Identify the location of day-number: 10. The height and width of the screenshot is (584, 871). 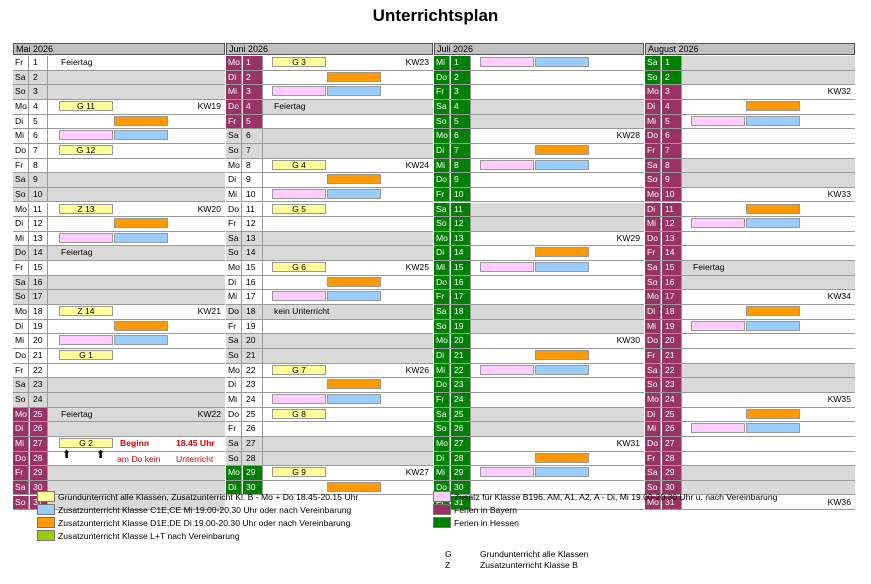
(39, 194).